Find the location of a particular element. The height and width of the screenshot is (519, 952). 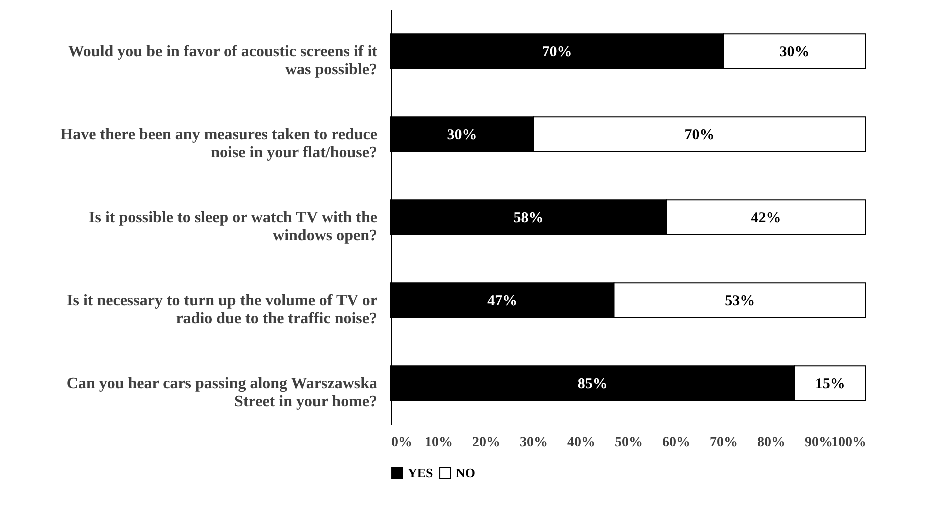

x-tick-label: 10% is located at coordinates (439, 443).